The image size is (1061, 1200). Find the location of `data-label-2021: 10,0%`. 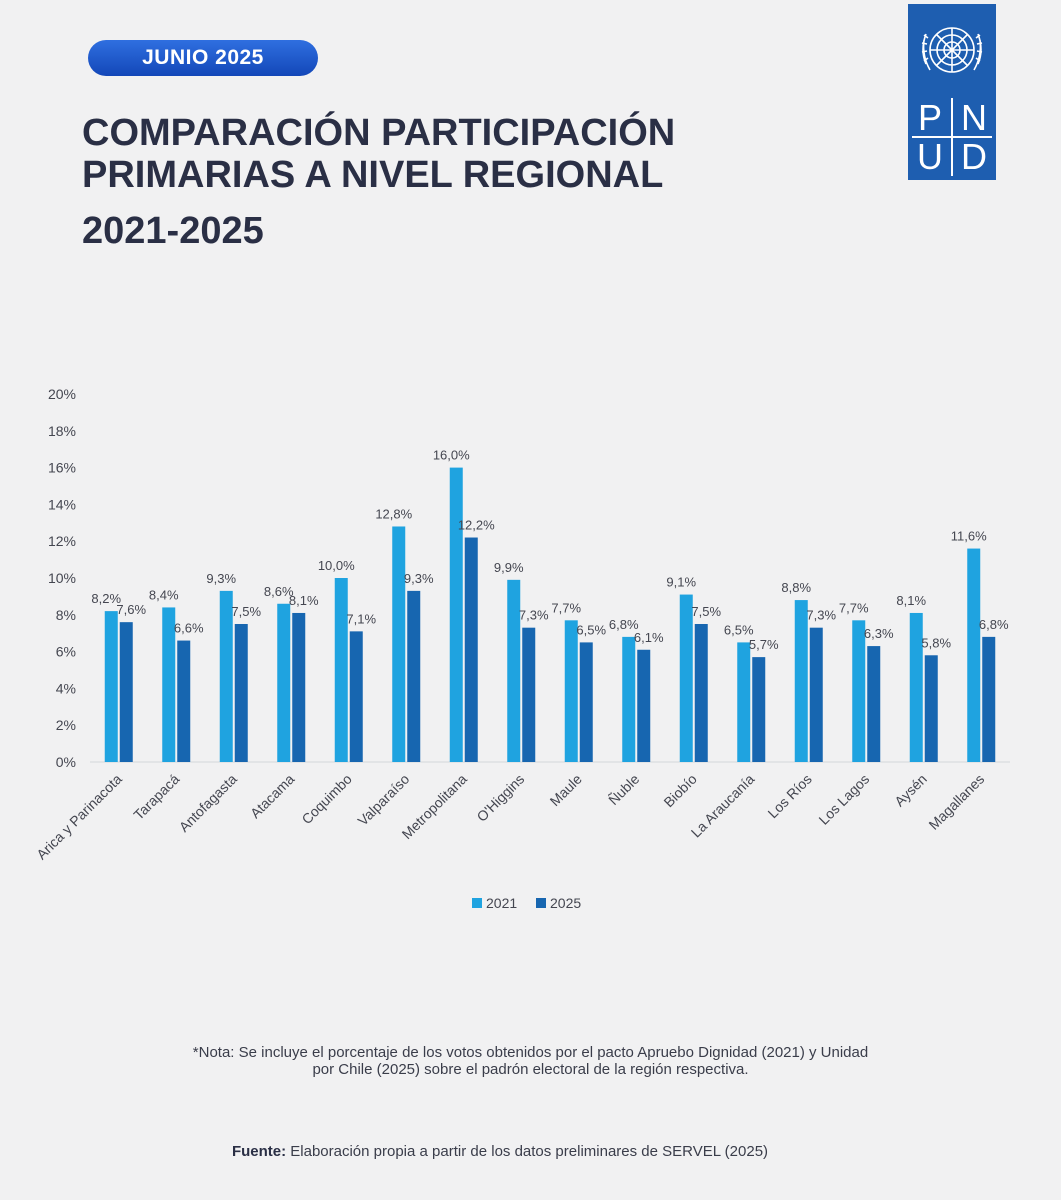

data-label-2021: 10,0% is located at coordinates (336, 565).